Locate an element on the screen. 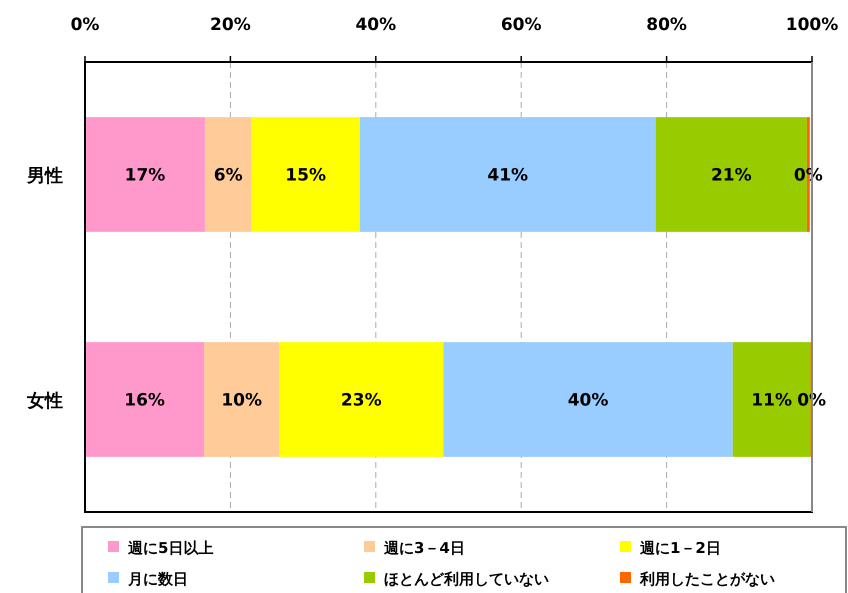 The width and height of the screenshot is (848, 593). data-label: 16% is located at coordinates (144, 400).